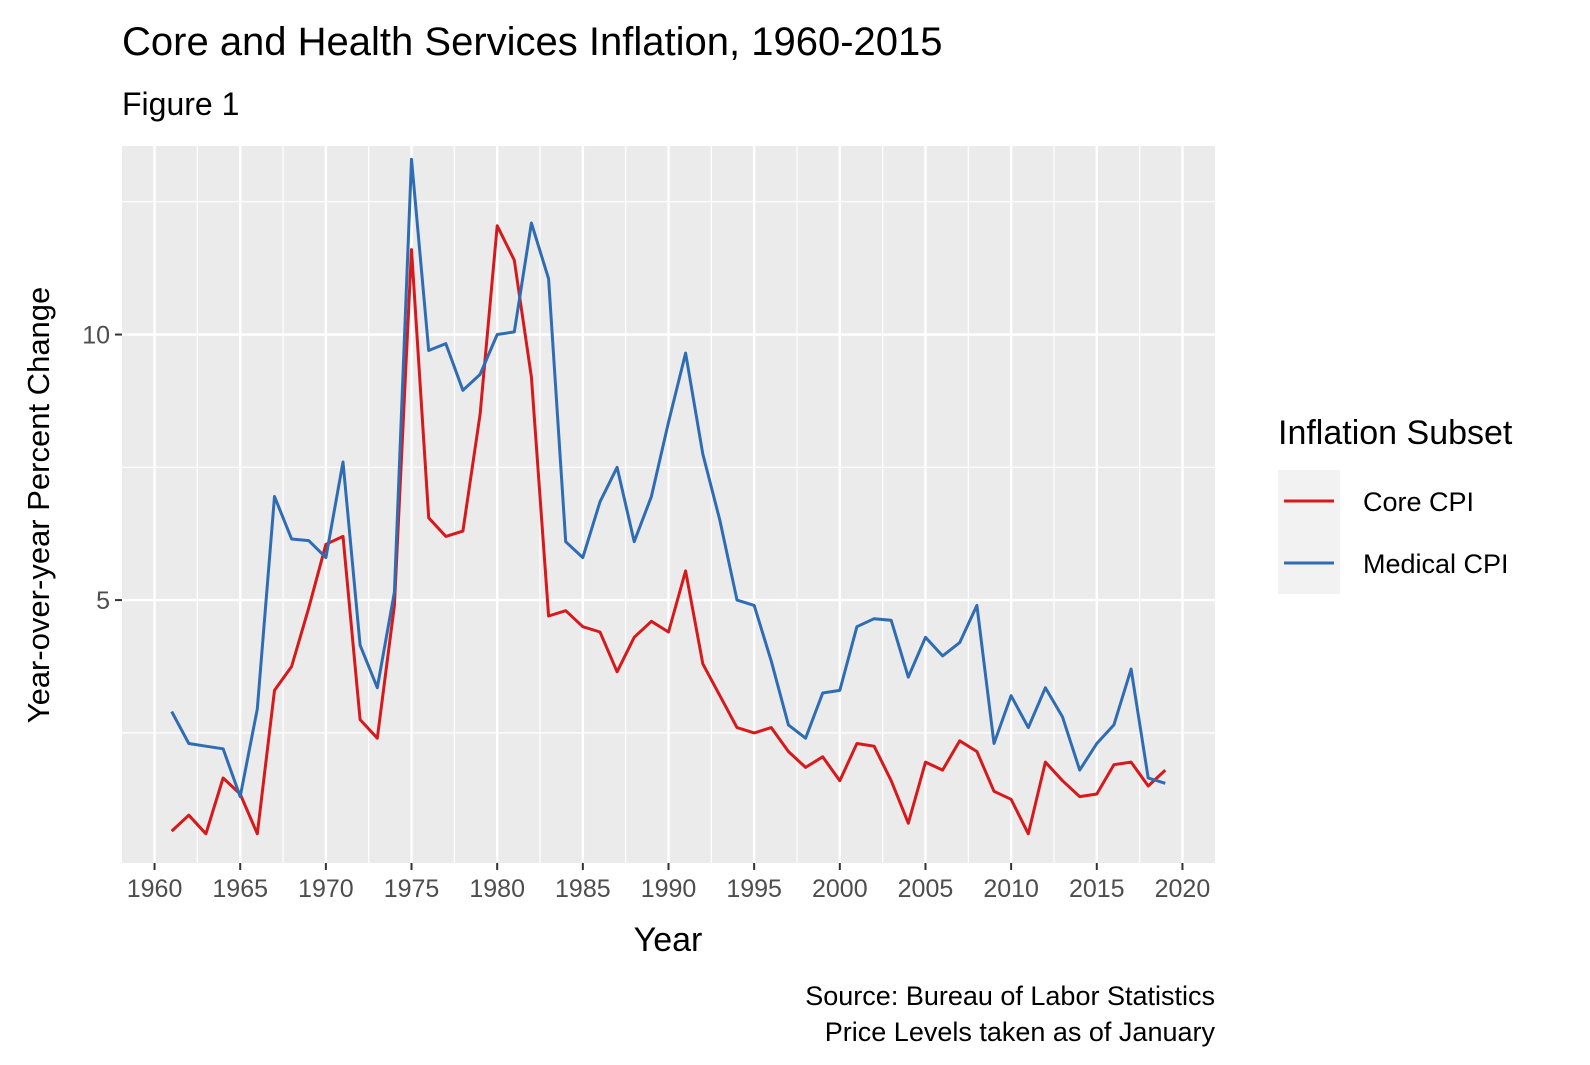  I want to click on x-axis-title: Year, so click(668, 940).